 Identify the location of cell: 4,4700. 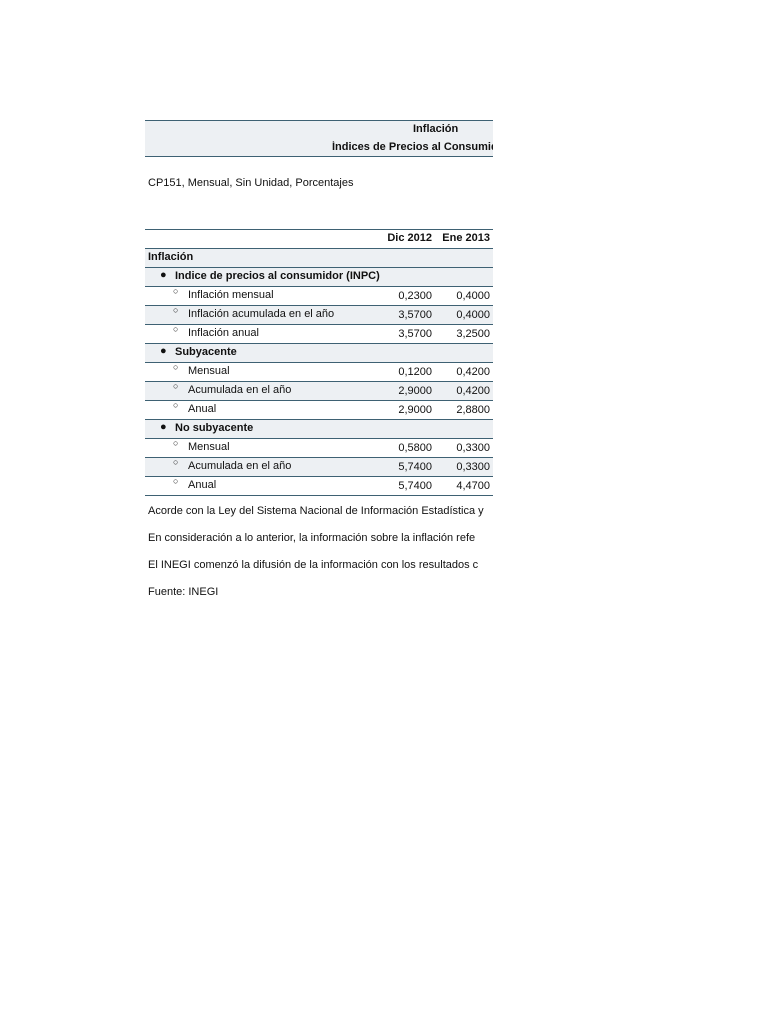
(473, 486).